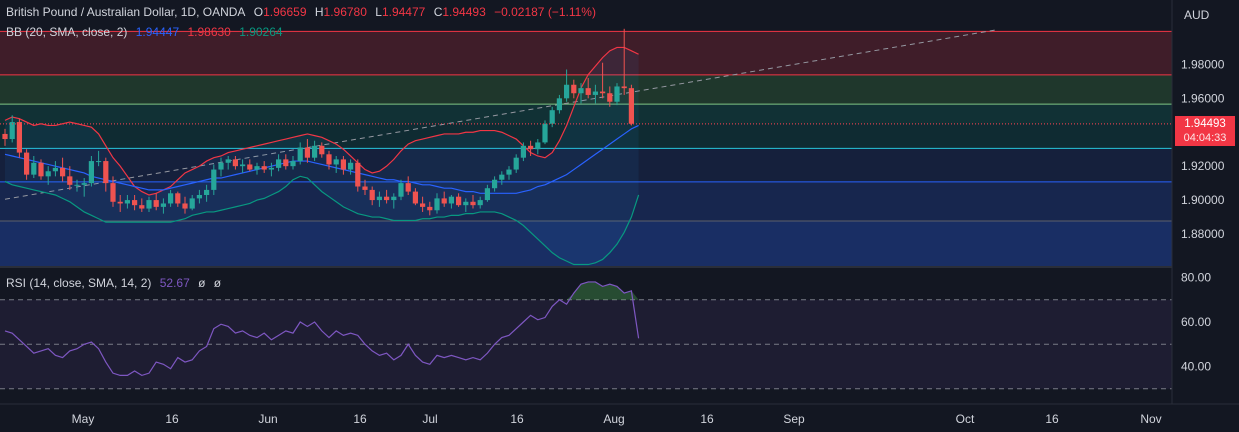 This screenshot has width=1239, height=432. What do you see at coordinates (322, 220) in the screenshot?
I see `bb-lower-line` at bounding box center [322, 220].